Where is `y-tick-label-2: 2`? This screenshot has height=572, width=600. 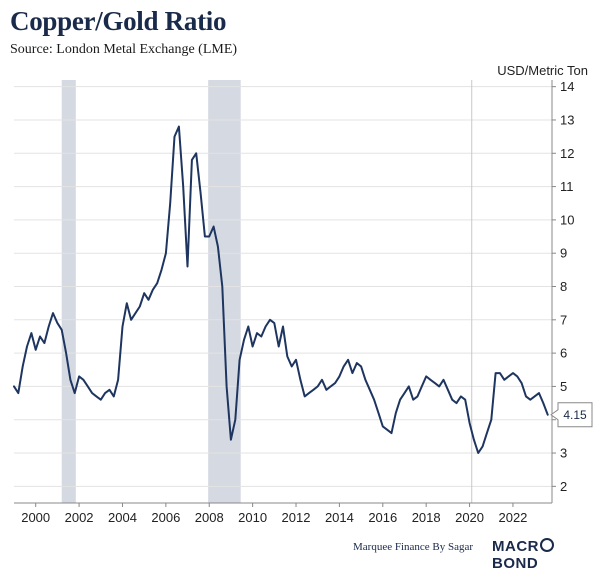 y-tick-label-2: 2 is located at coordinates (563, 486).